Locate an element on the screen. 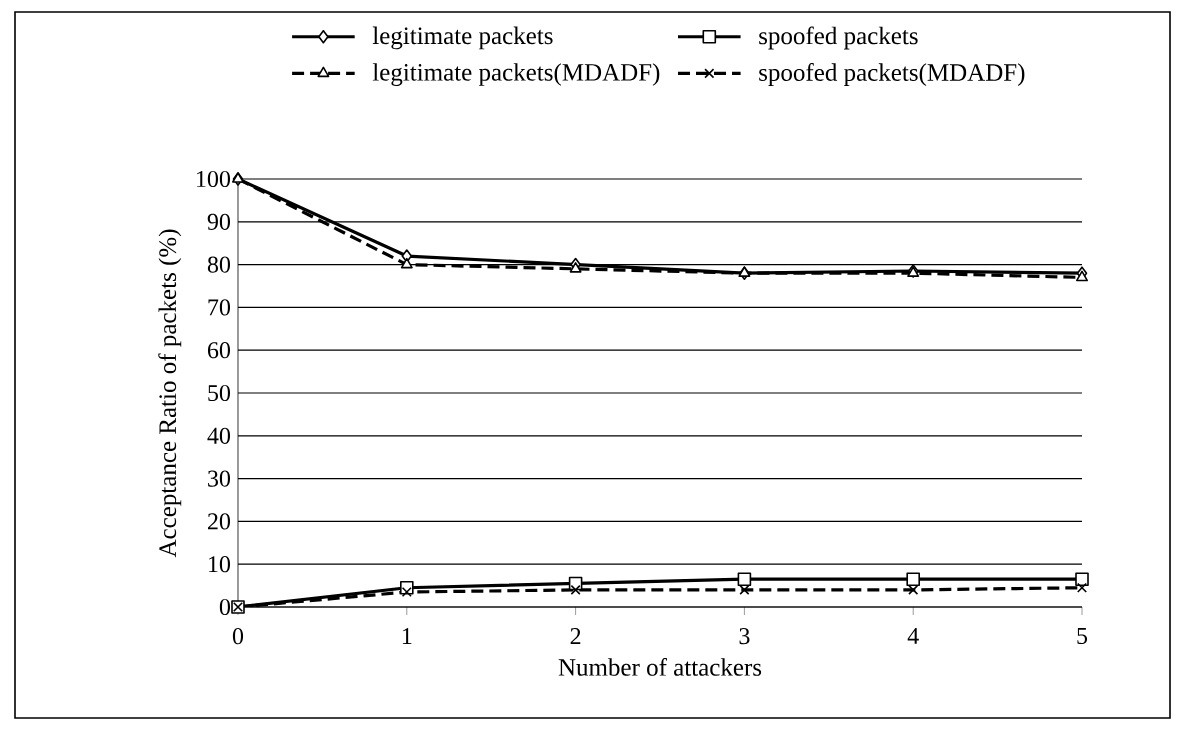 This screenshot has height=734, width=1184. y-tick-label: 30 is located at coordinates (219, 478).